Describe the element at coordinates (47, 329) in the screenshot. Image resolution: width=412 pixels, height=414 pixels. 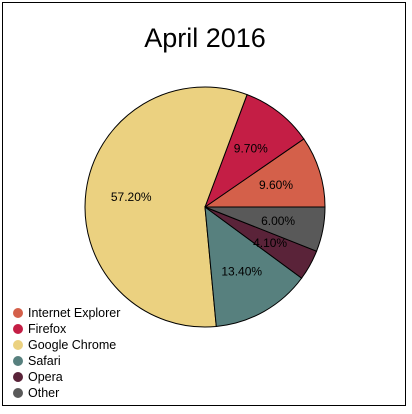
I see `legend-label: Firefox` at that location.